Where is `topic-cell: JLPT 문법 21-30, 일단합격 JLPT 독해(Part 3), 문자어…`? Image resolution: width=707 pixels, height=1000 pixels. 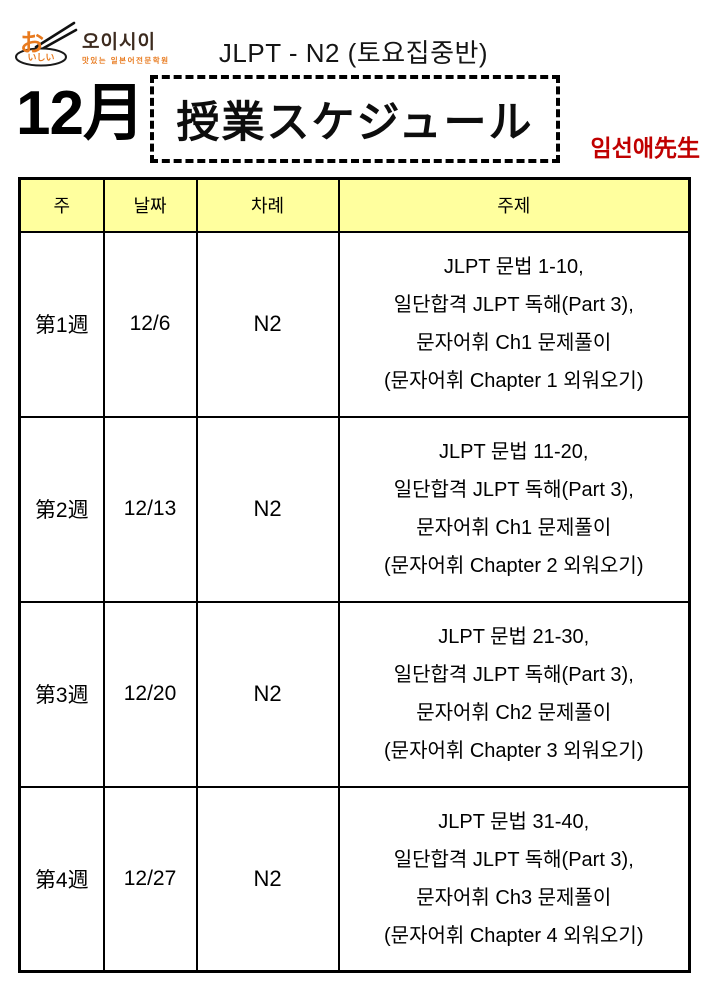
topic-cell: JLPT 문법 21-30, 일단합격 JLPT 독해(Part 3), 문자어… is located at coordinates (514, 694).